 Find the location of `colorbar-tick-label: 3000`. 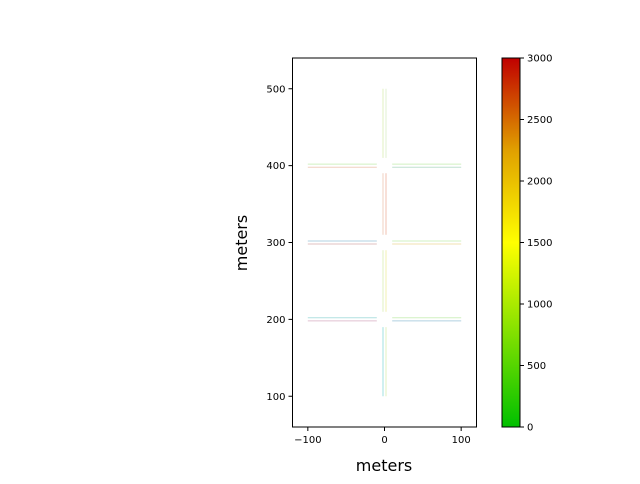

colorbar-tick-label: 3000 is located at coordinates (539, 59).